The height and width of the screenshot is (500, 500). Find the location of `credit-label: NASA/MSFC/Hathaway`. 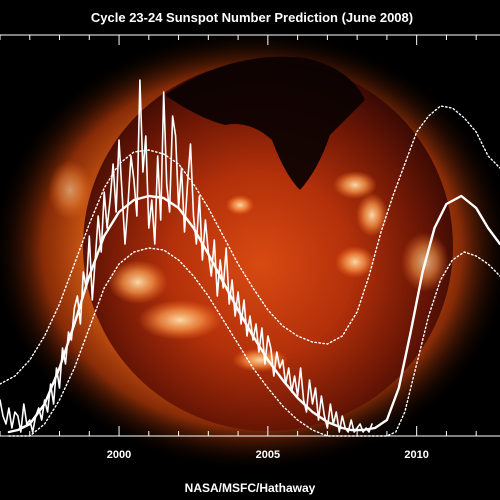

credit-label: NASA/MSFC/Hathaway is located at coordinates (250, 488).